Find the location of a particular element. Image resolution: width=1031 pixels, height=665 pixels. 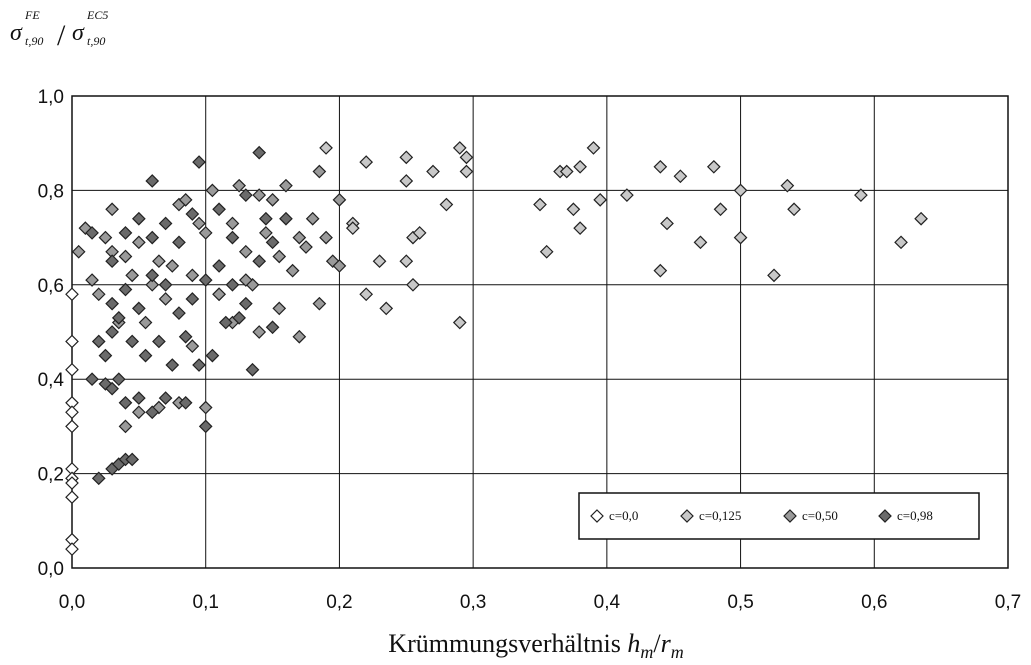

x-tick-labels: 0,0 0,1 0,2 0,3 0,4 0,5 0,6 0,7 is located at coordinates (540, 602).